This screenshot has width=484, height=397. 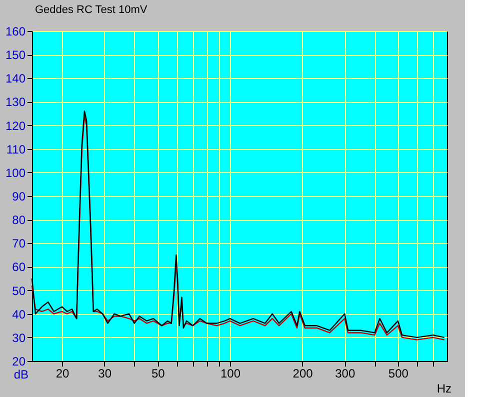 What do you see at coordinates (19, 291) in the screenshot?
I see `y-tick-label: 50` at bounding box center [19, 291].